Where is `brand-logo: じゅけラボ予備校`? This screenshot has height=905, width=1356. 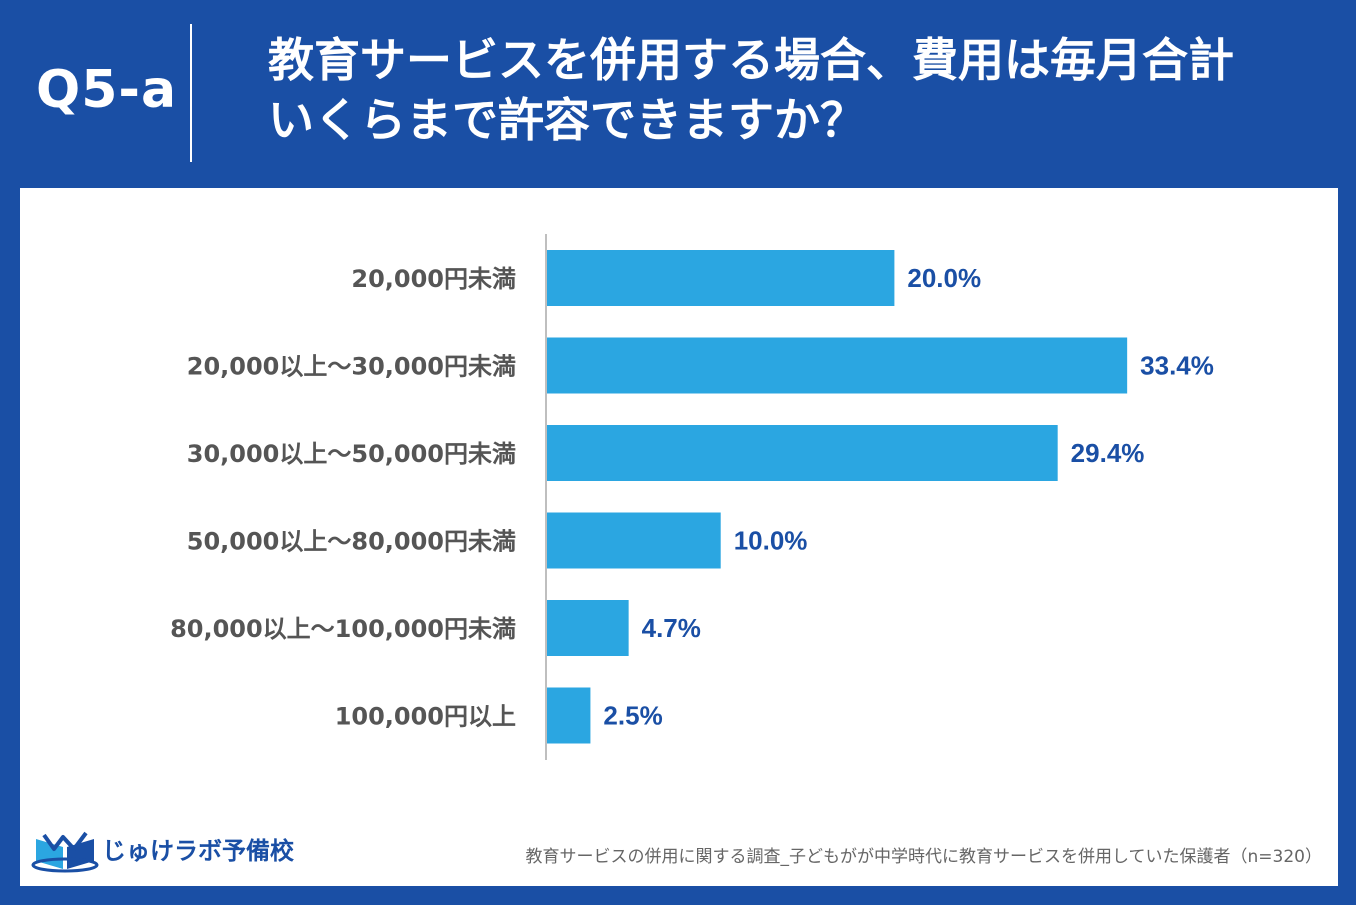 brand-logo: じゅけラボ予備校 is located at coordinates (175, 850).